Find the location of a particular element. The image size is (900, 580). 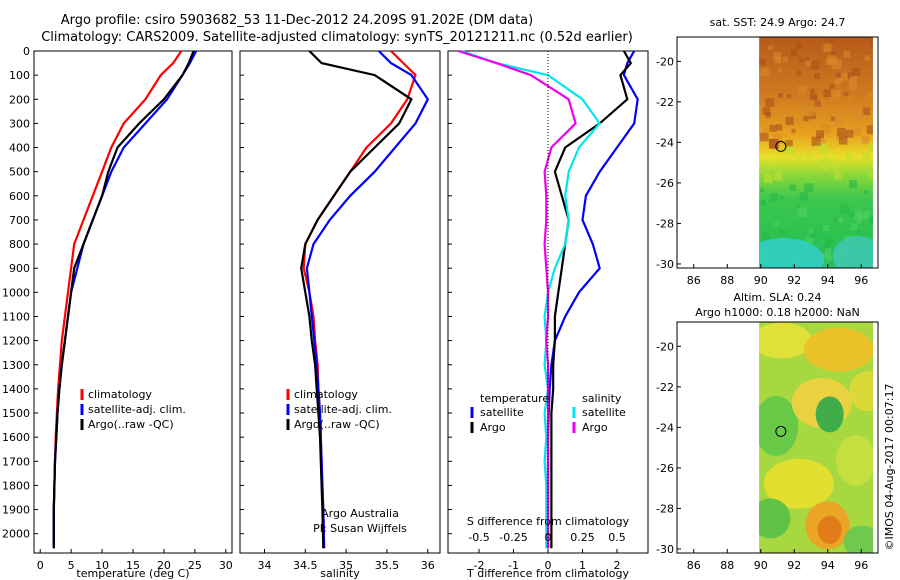

series-line-magenta is located at coordinates (517, 299).